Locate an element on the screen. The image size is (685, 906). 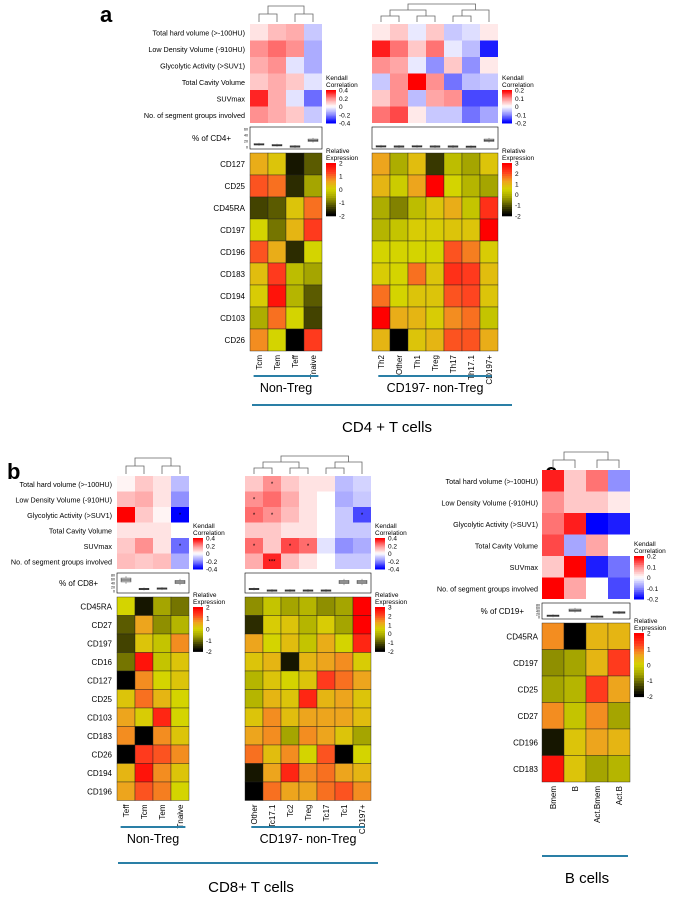
clinical-row-label: No. of segment groups involved is located at coordinates (194, 115).